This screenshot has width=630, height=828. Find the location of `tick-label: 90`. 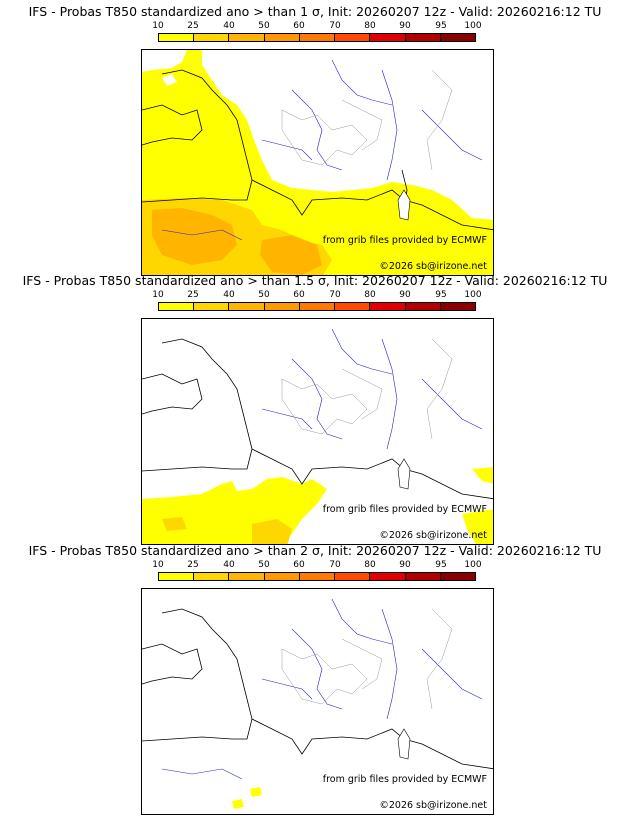

tick-label: 90 is located at coordinates (405, 295).